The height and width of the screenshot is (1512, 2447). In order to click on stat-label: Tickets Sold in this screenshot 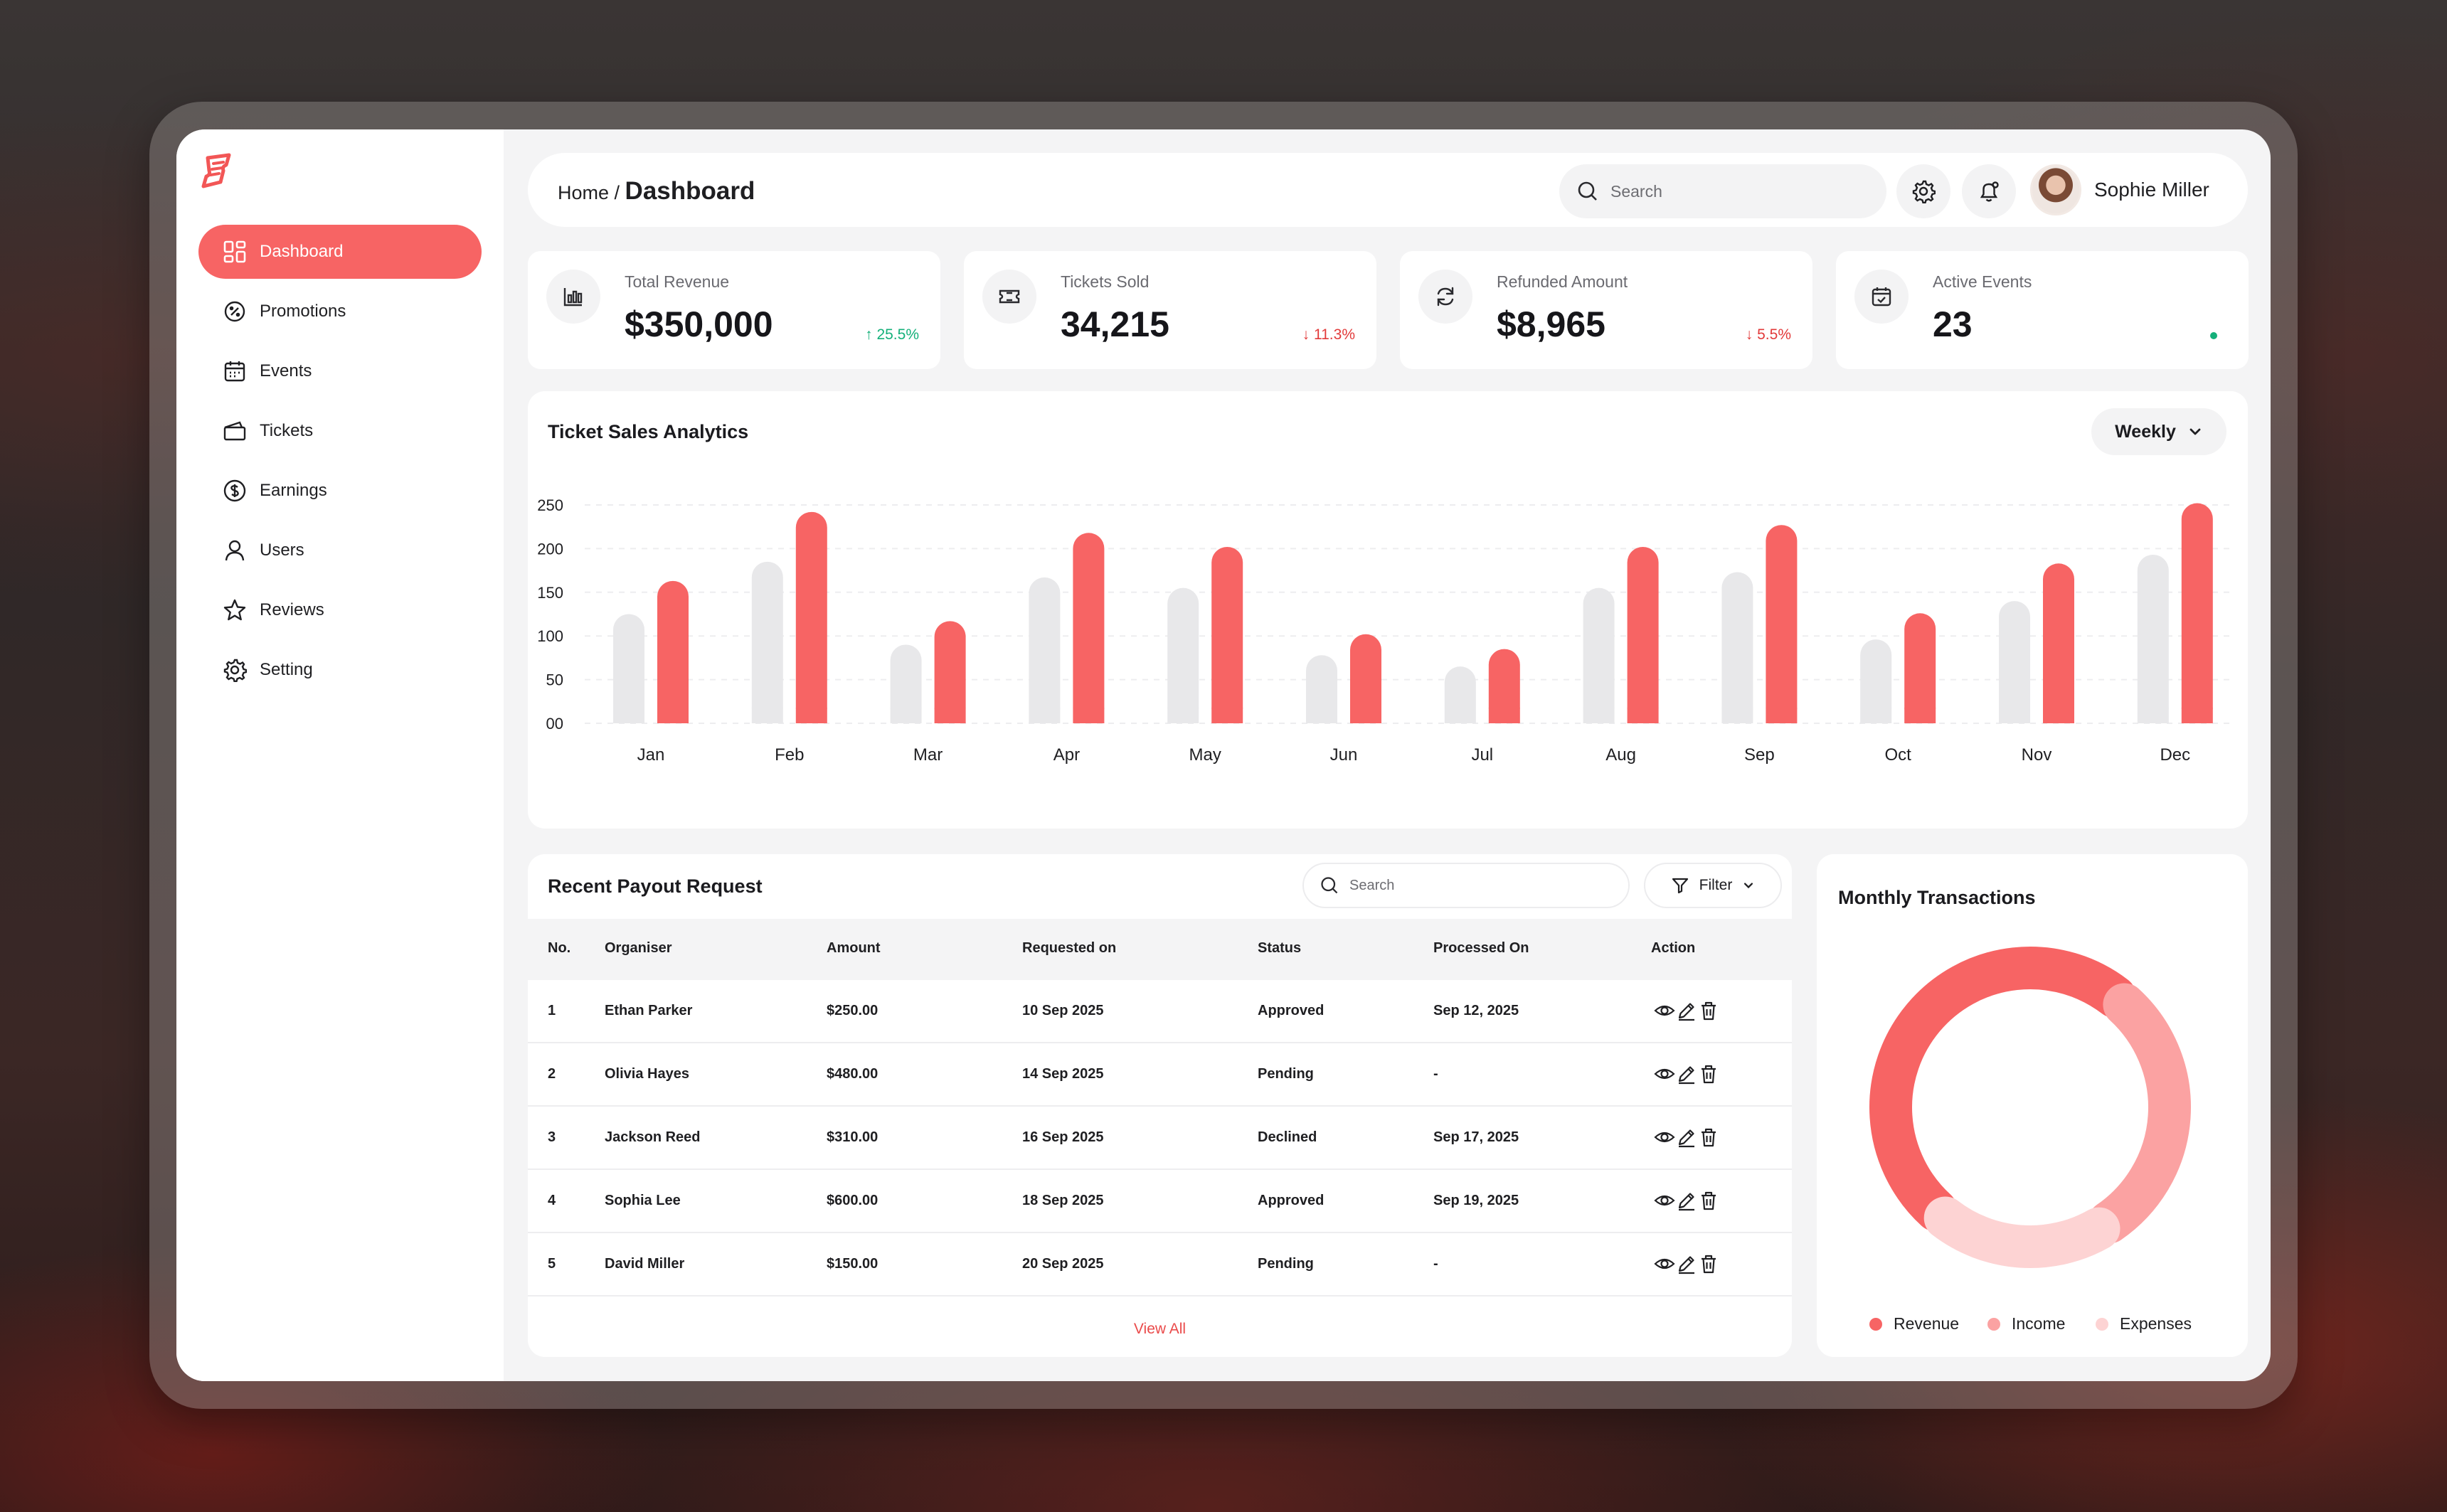, I will do `click(1105, 281)`.